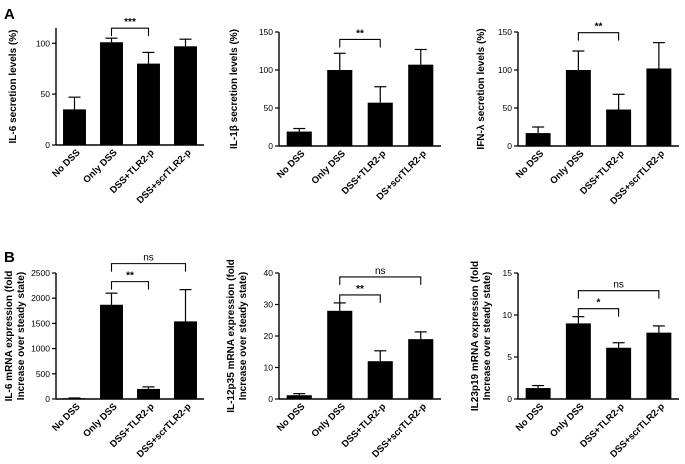 This screenshot has width=685, height=464. What do you see at coordinates (40, 349) in the screenshot?
I see `y-tick-label: 1000` at bounding box center [40, 349].